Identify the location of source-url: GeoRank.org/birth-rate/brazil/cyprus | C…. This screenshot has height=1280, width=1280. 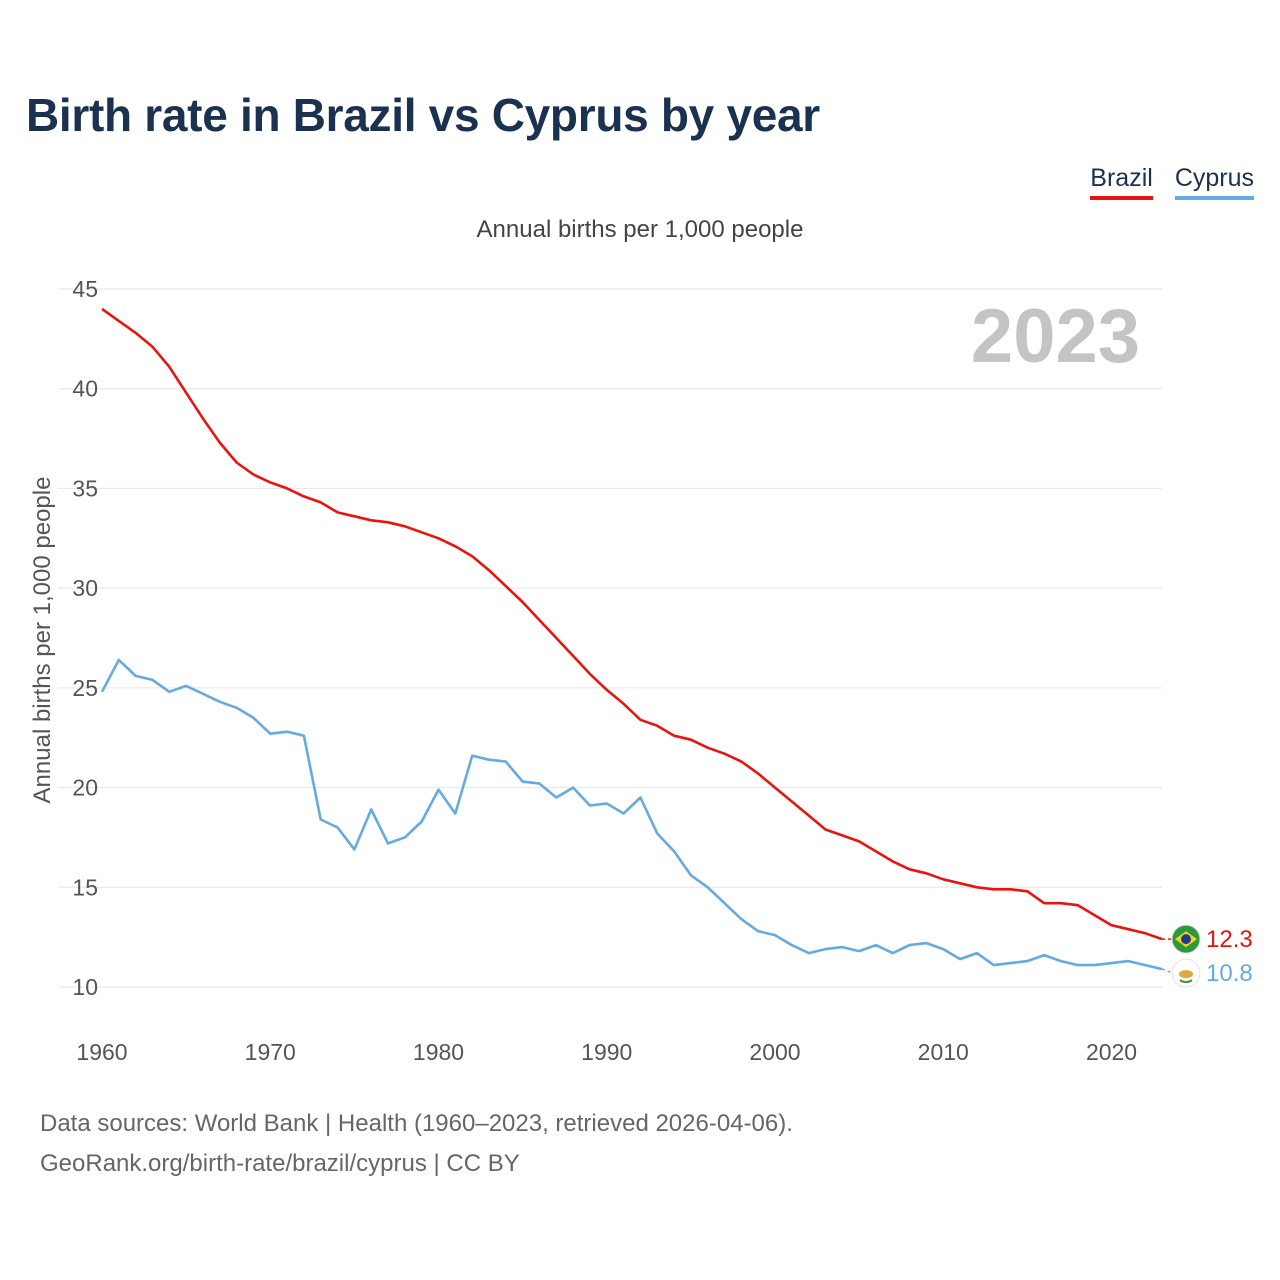
(280, 1163).